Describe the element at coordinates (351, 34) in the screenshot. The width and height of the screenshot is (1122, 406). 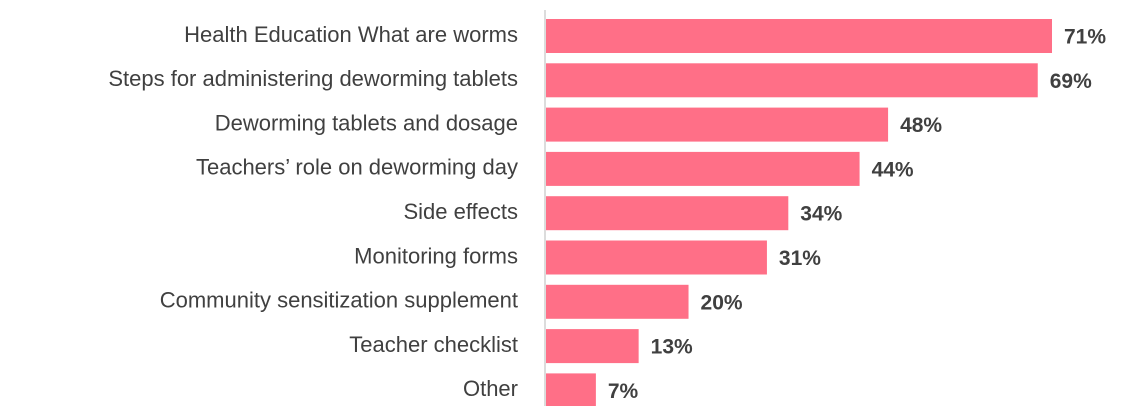
I see `category-label: Health Education What are worms` at that location.